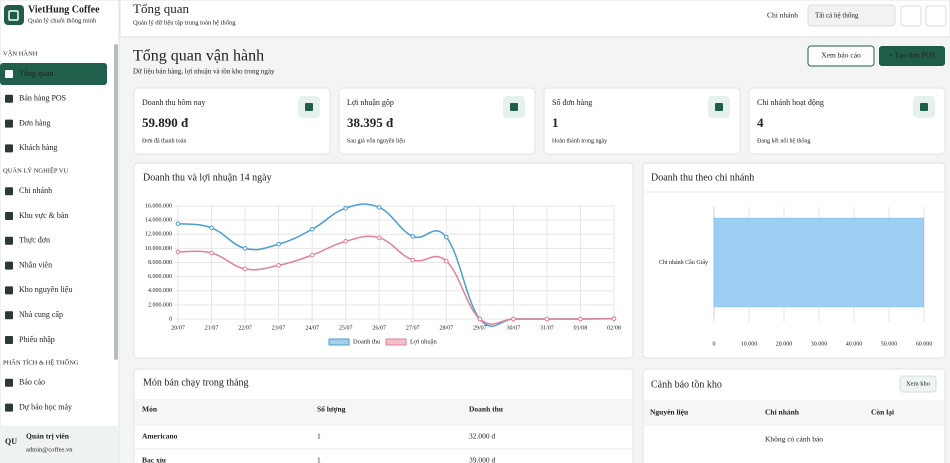  I want to click on x-tick-label: 20/07, so click(178, 328).